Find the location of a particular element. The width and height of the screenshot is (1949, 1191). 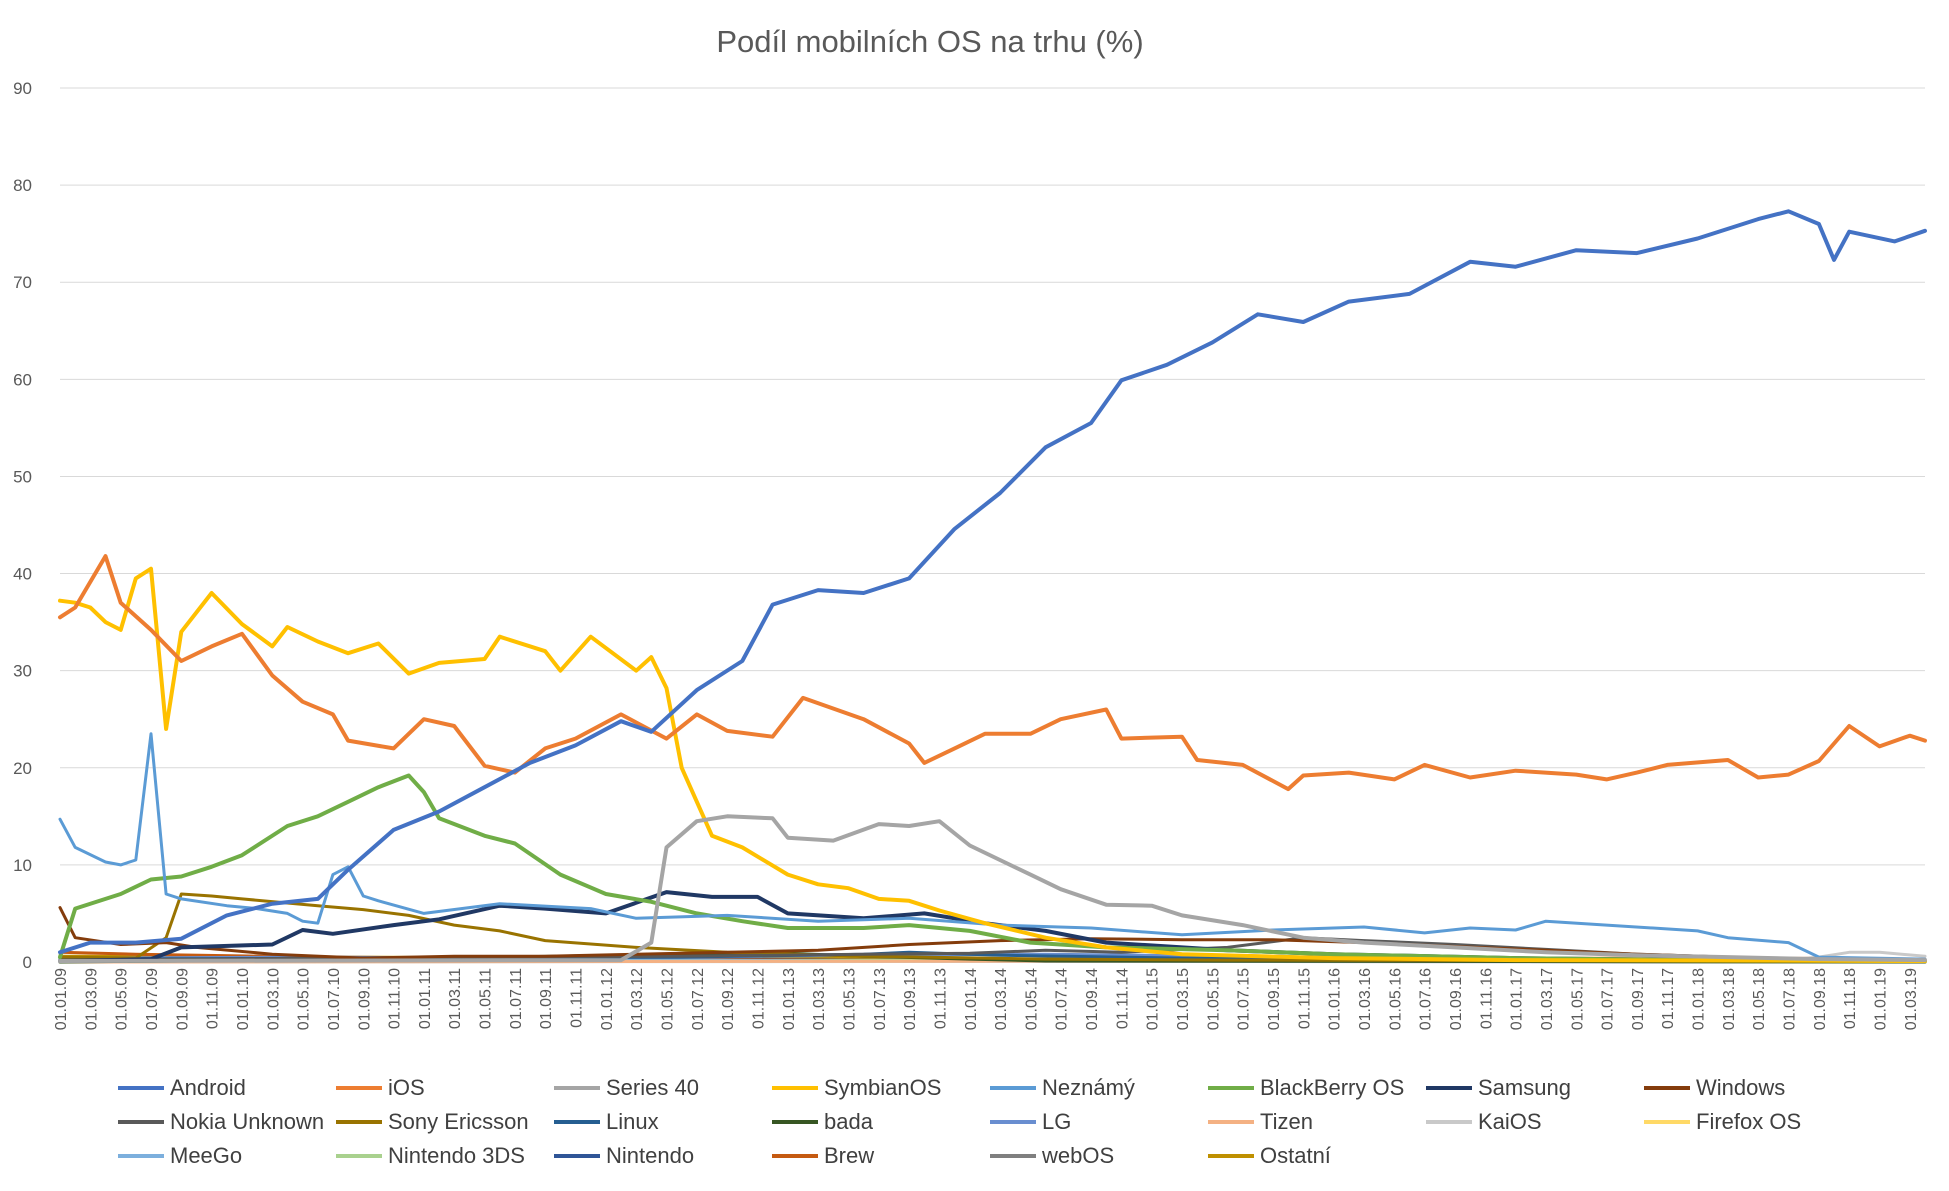

x-tick-label: 01.07.18 is located at coordinates (1790, 999).